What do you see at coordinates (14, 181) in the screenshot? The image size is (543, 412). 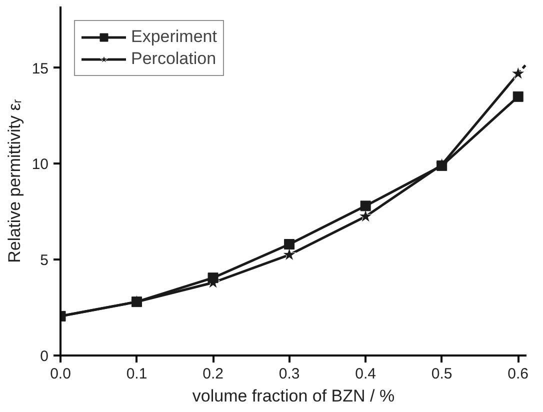 I see `y-axis-title: Relative permittivity εᵣ` at bounding box center [14, 181].